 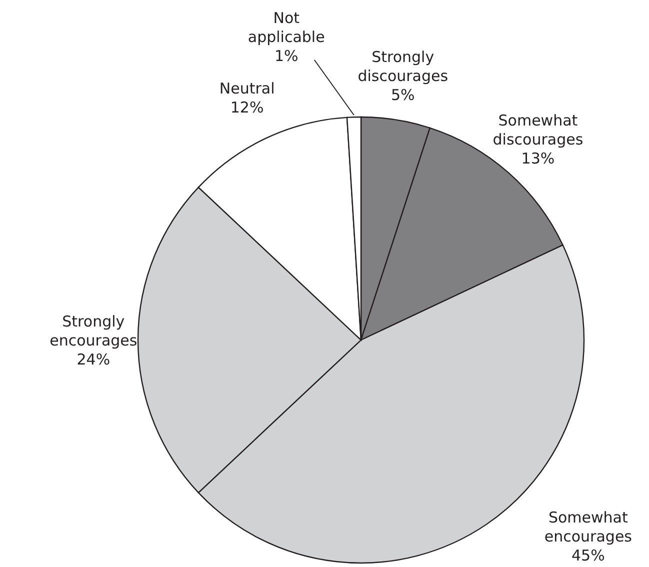 I want to click on data-label: 13%, so click(x=538, y=159).